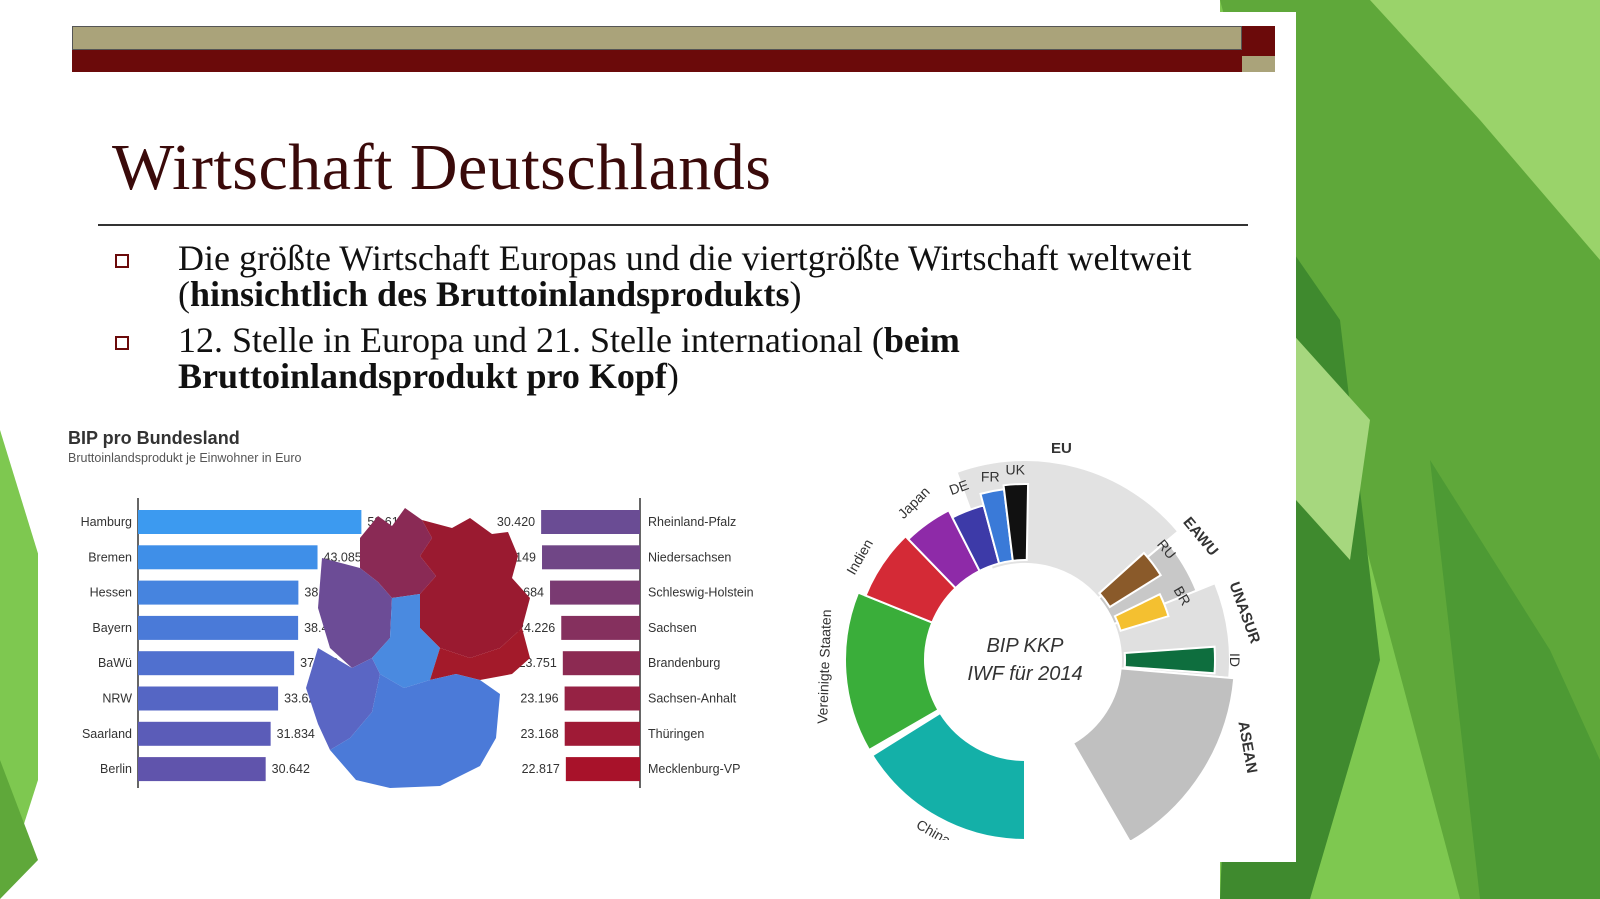  What do you see at coordinates (692, 699) in the screenshot?
I see `right-category-label: Sachsen-Anhalt` at bounding box center [692, 699].